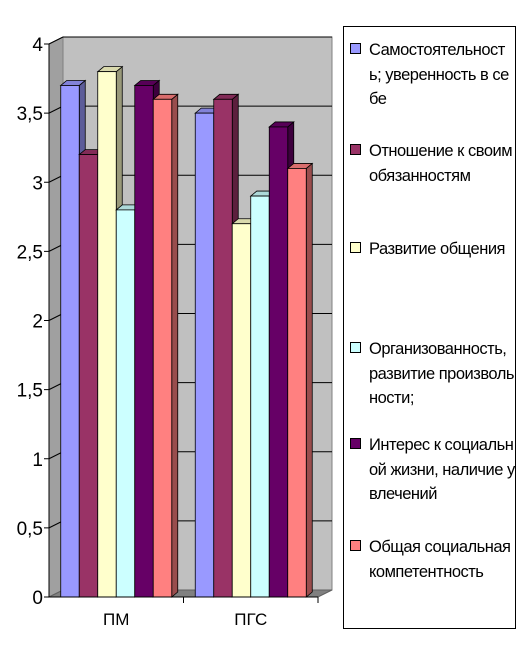 This screenshot has height=664, width=526. Describe the element at coordinates (37, 460) in the screenshot. I see `y-tick-label: 1` at that location.